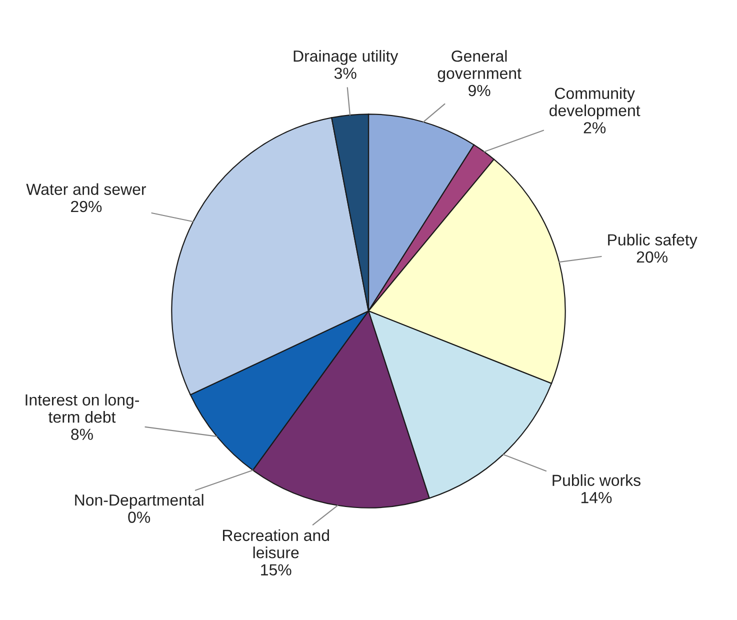 This screenshot has width=737, height=620. What do you see at coordinates (480, 66) in the screenshot?
I see `slice-label: General government` at bounding box center [480, 66].